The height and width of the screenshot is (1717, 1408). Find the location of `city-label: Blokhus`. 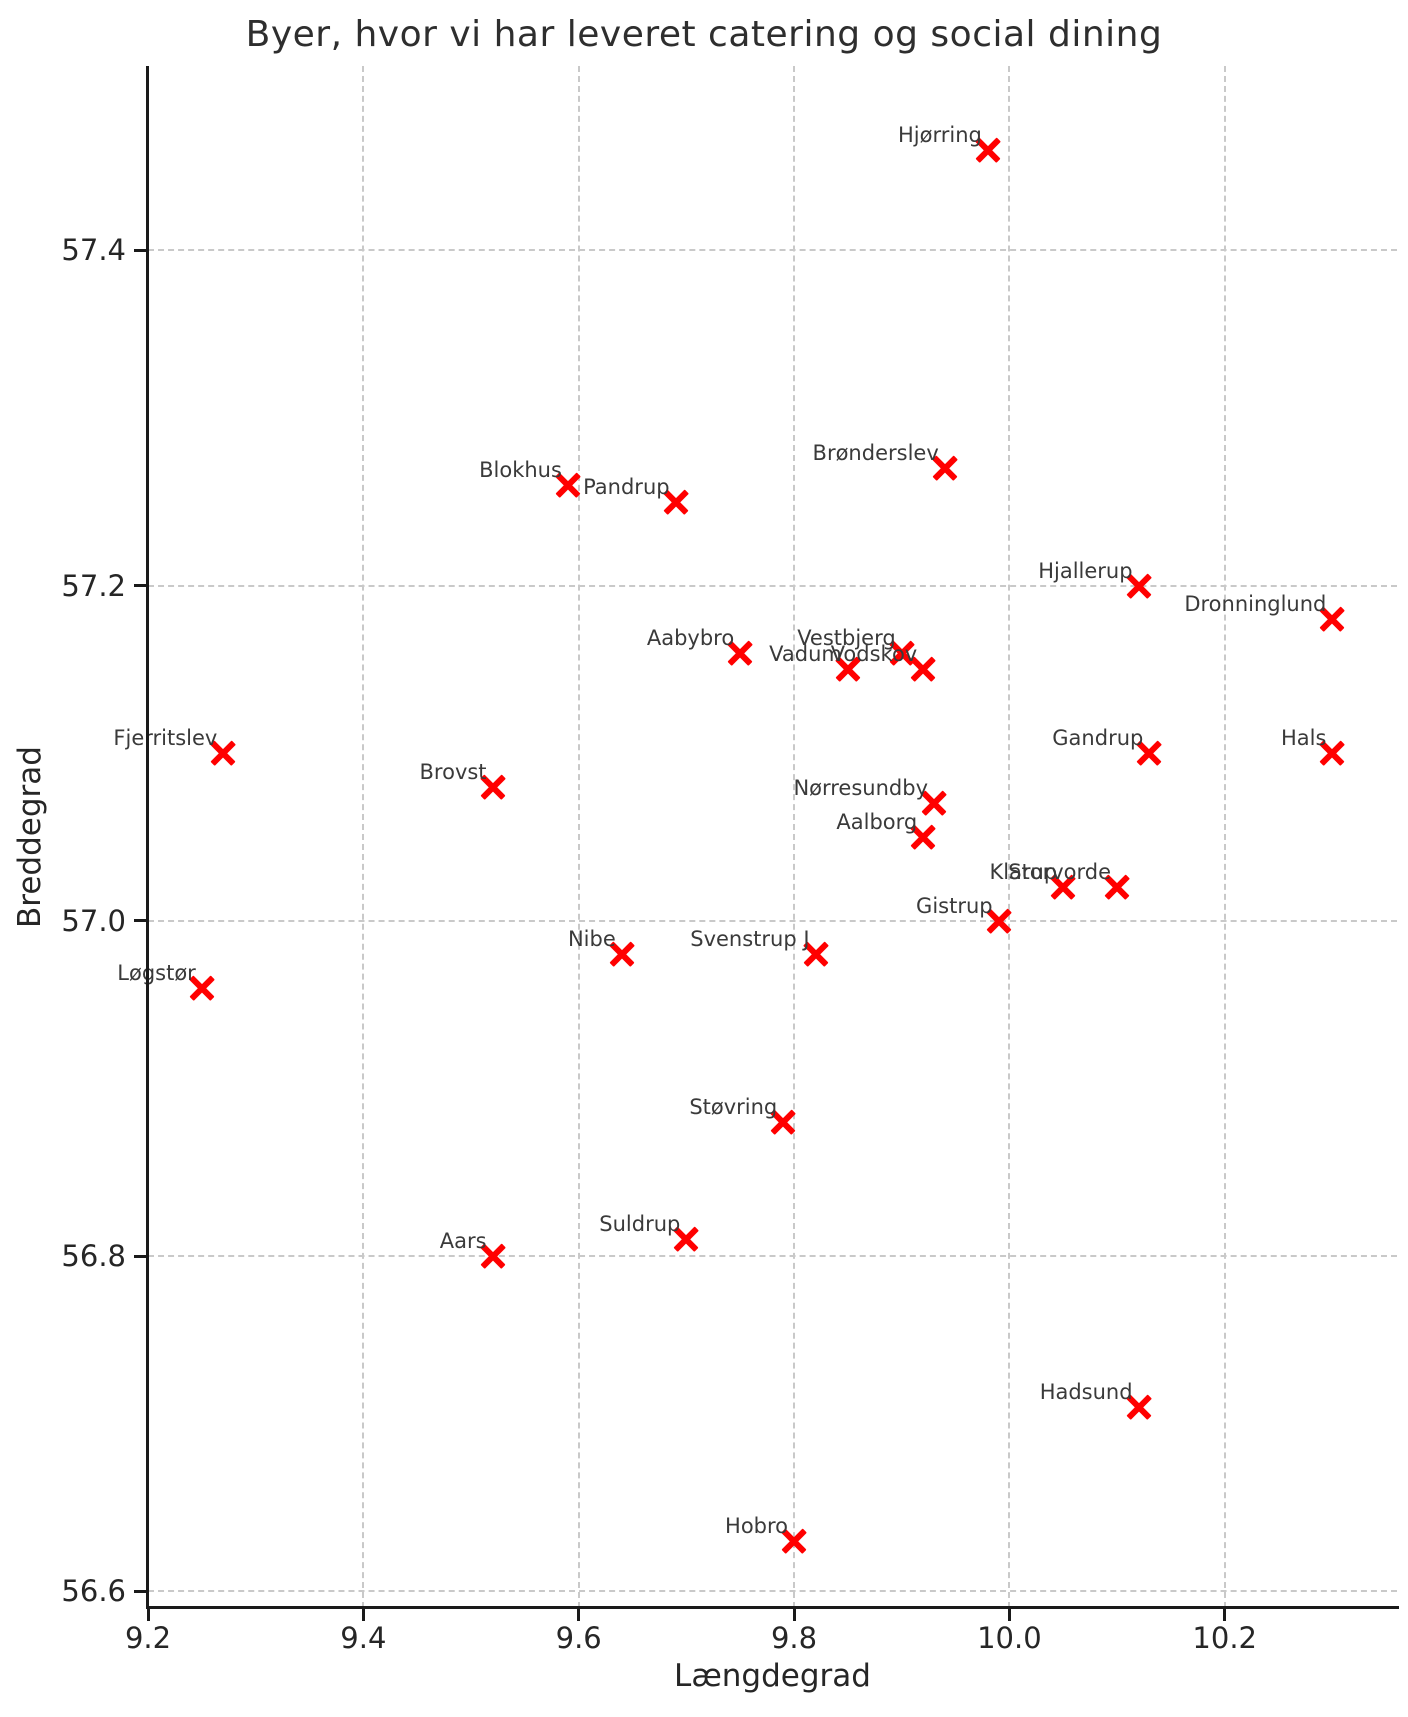

city-label: Blokhus is located at coordinates (520, 470).